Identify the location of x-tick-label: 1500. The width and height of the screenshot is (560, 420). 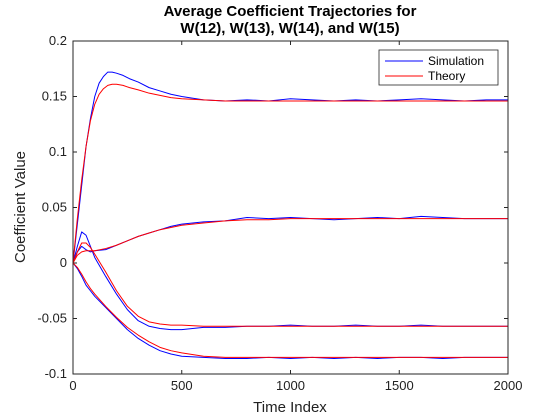
(399, 385).